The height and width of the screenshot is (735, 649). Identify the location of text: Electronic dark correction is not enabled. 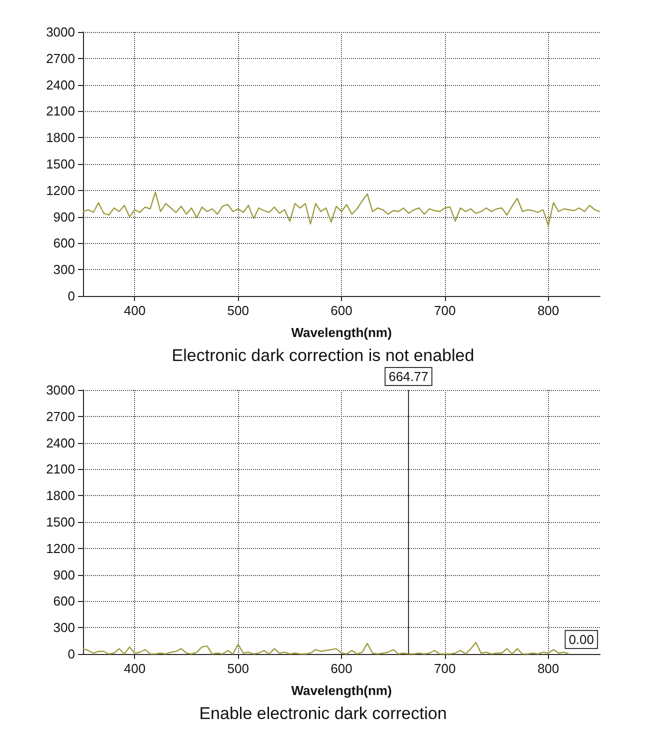
(323, 355).